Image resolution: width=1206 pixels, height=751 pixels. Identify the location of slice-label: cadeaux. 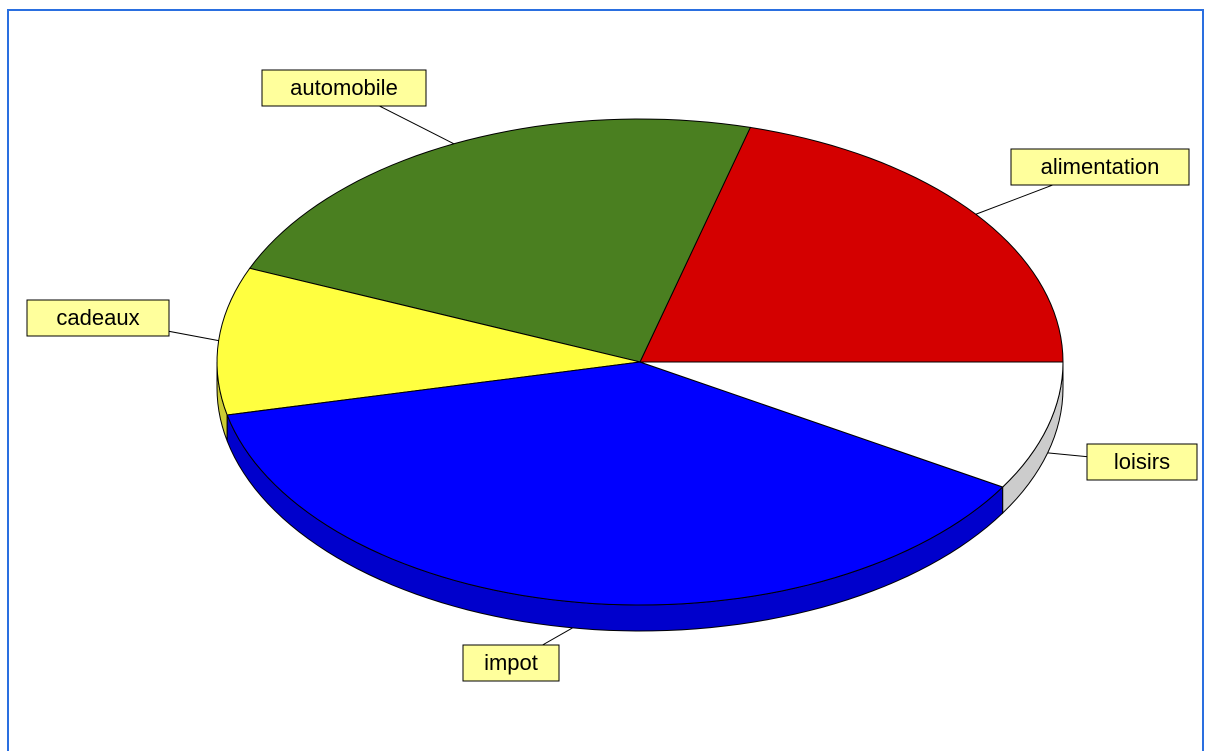
(97, 317).